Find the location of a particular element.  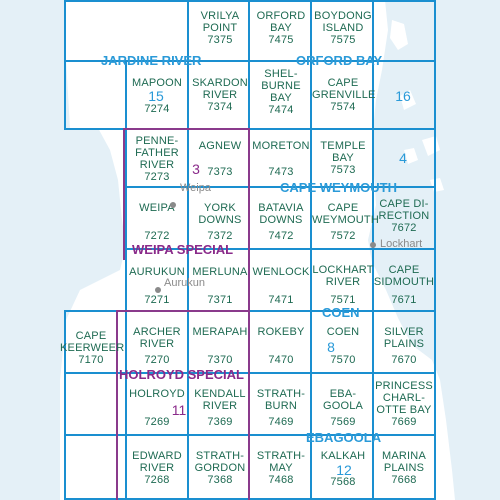

tile-coen: COEN 7570 is located at coordinates (343, 346).